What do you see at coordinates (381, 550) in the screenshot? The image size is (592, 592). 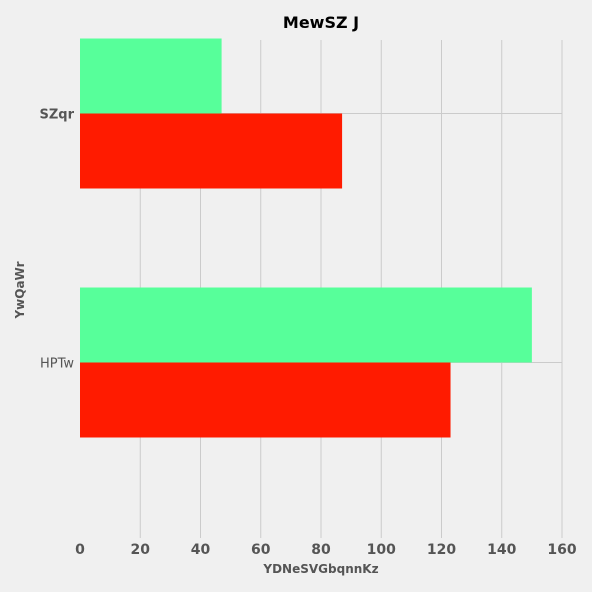 I see `x-tick-label: 100` at bounding box center [381, 550].